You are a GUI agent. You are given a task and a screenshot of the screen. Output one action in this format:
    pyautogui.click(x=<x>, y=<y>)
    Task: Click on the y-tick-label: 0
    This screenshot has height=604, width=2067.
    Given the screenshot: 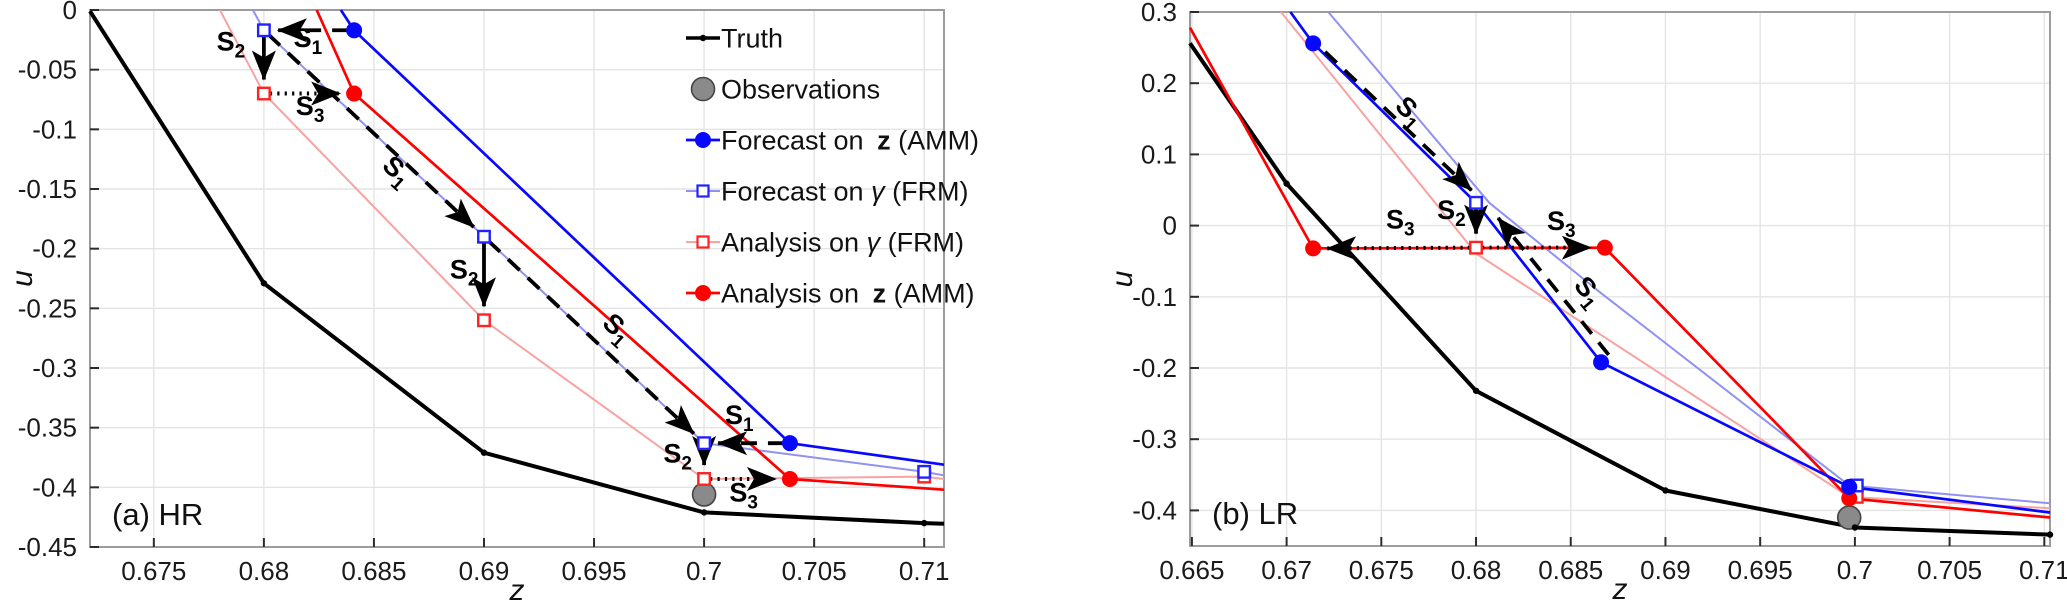 What is the action you would take?
    pyautogui.click(x=70, y=12)
    